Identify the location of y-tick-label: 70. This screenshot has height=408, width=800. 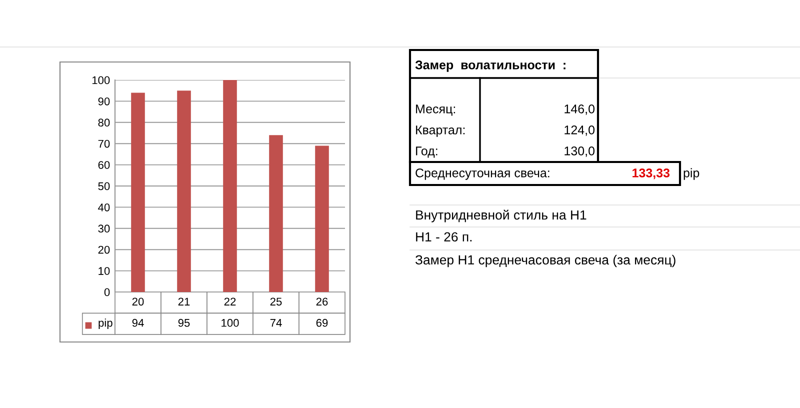
(104, 144).